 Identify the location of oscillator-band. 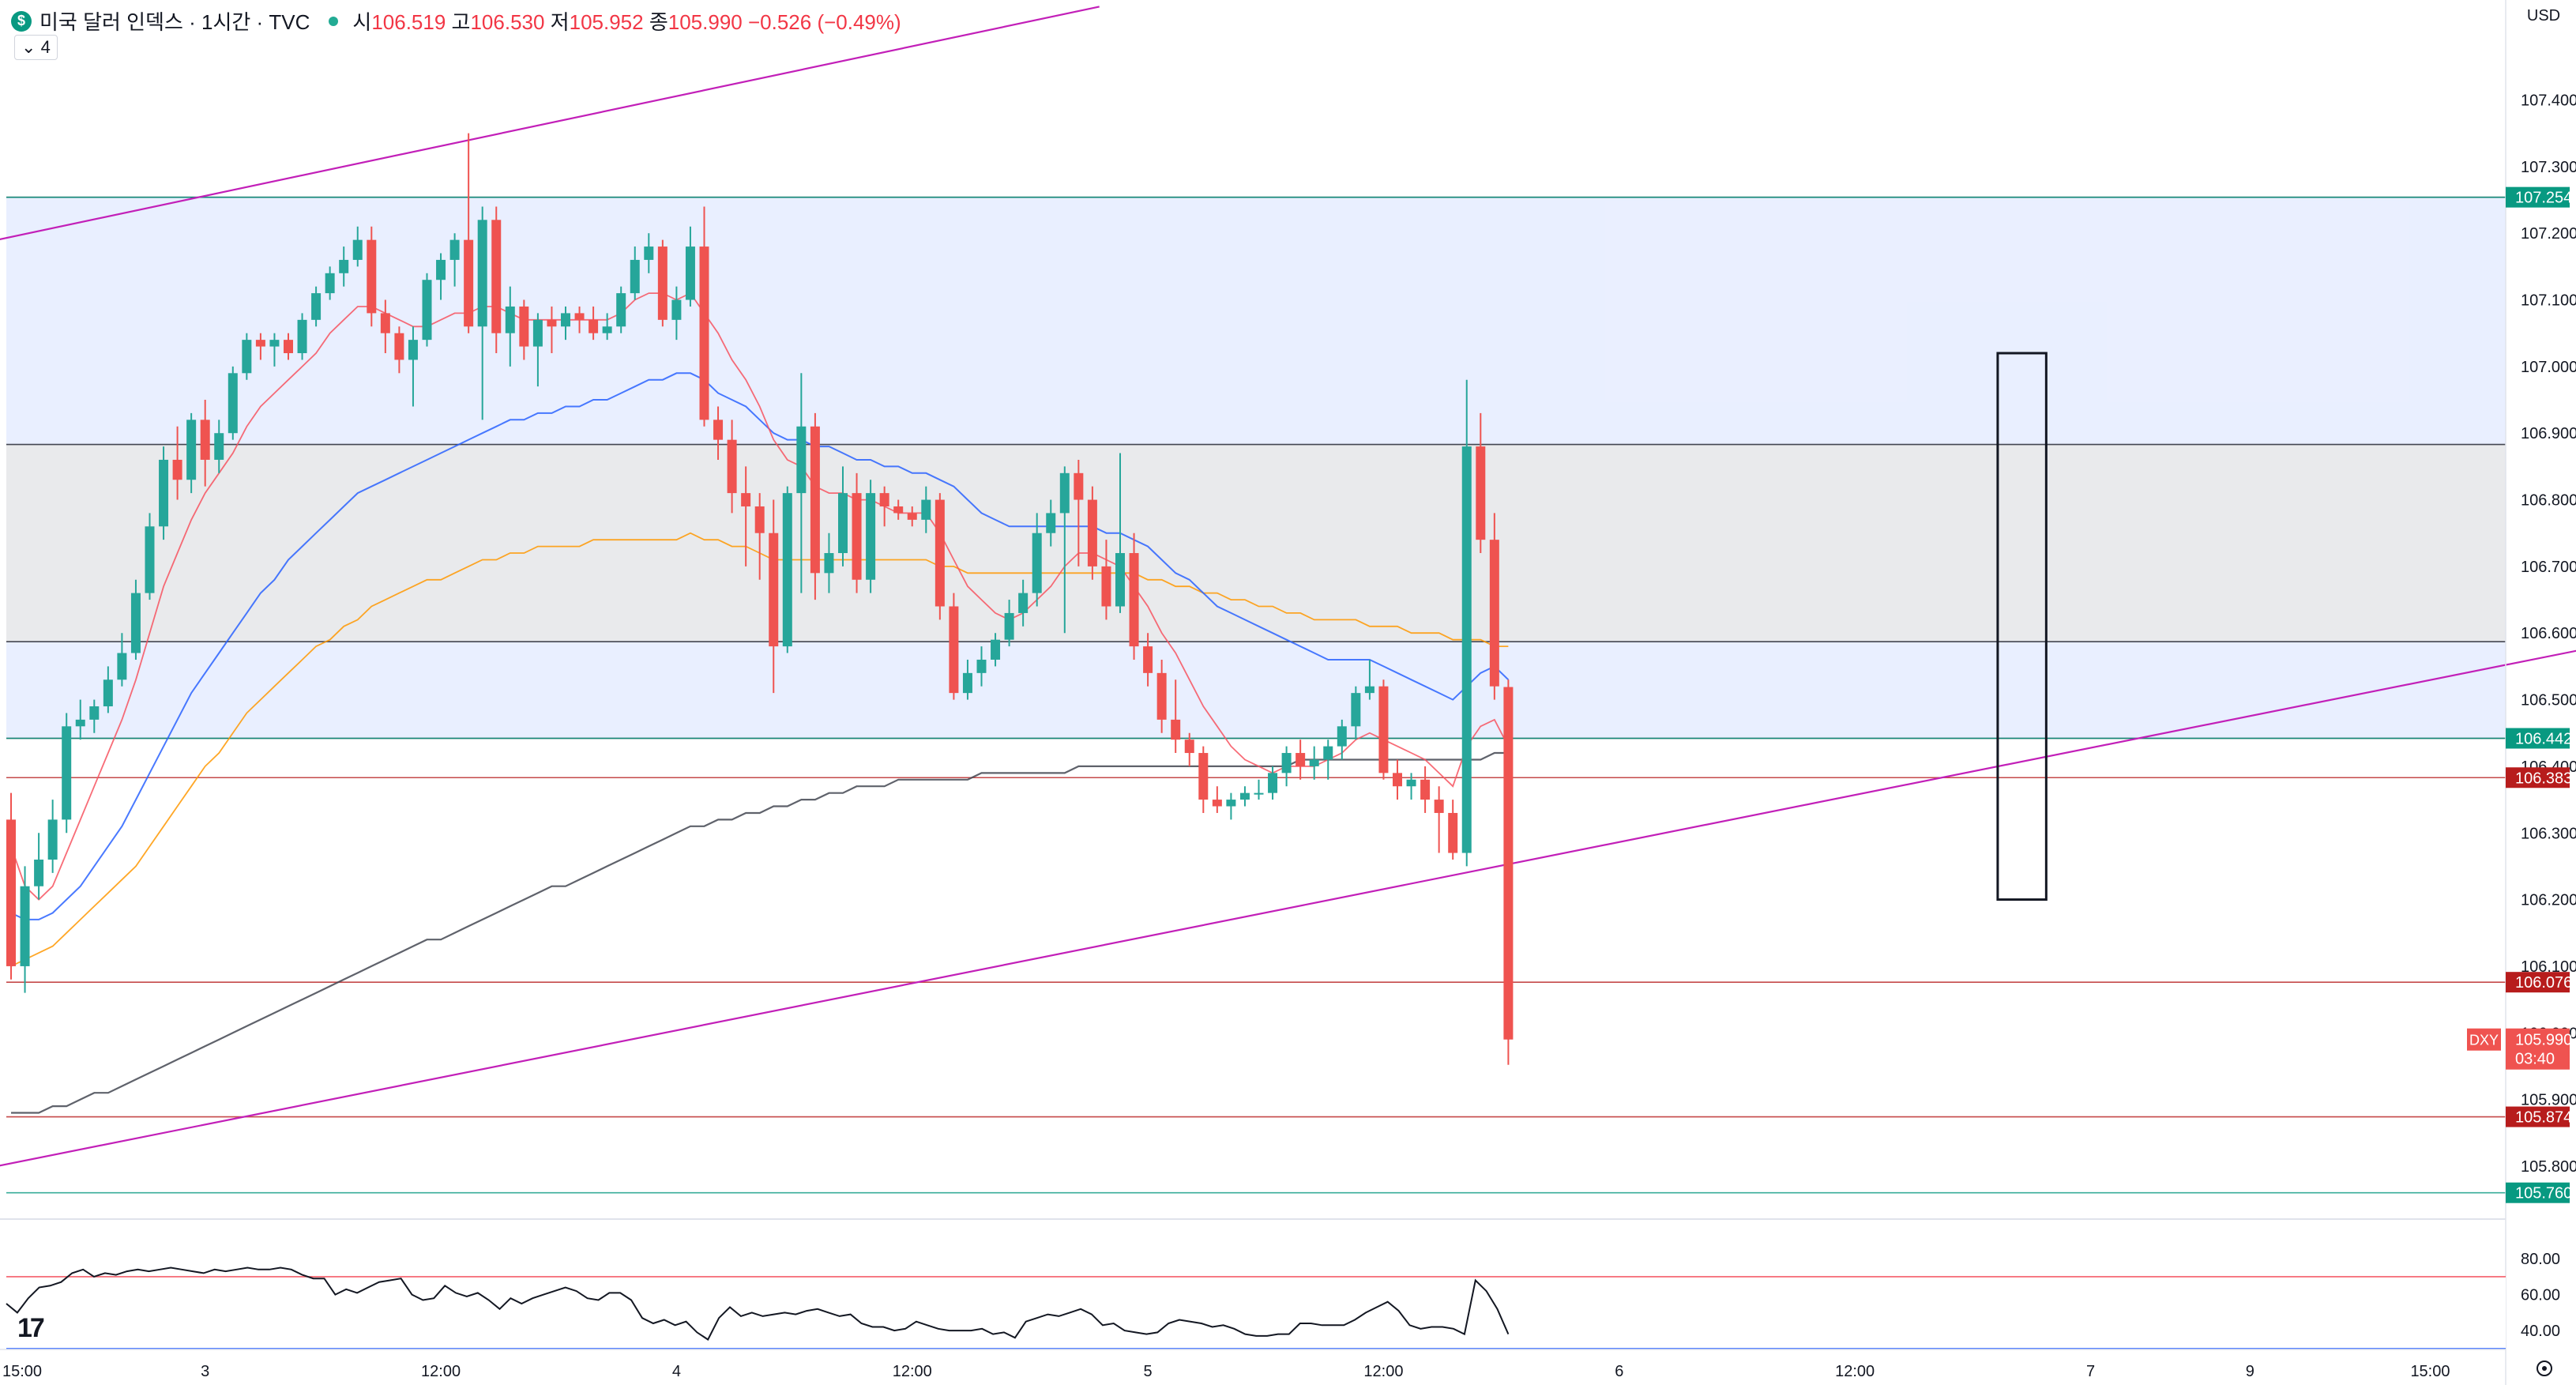
(1256, 1312).